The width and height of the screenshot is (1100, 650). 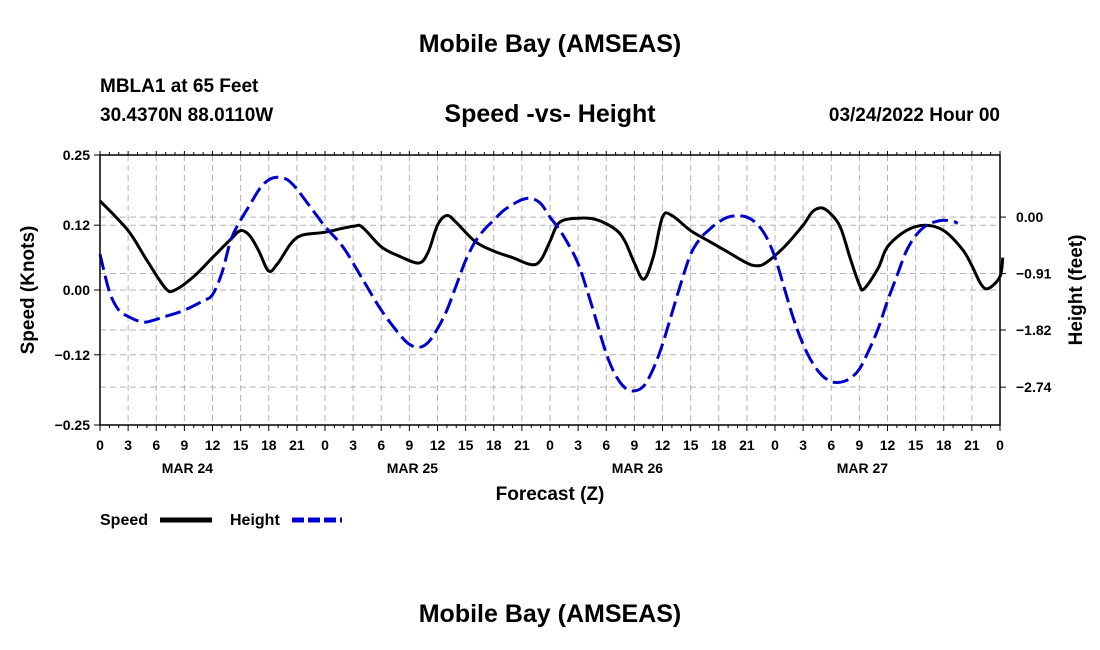 I want to click on footer-title: Mobile Bay (AMSEAS), so click(x=550, y=614).